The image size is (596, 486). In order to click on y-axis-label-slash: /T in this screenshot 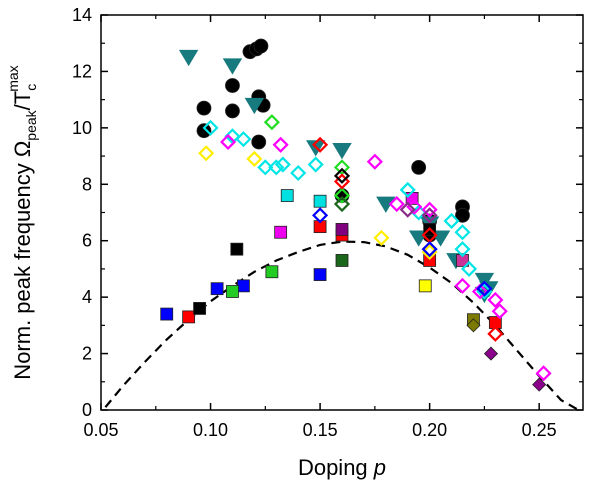, I will do `click(22, 101)`.